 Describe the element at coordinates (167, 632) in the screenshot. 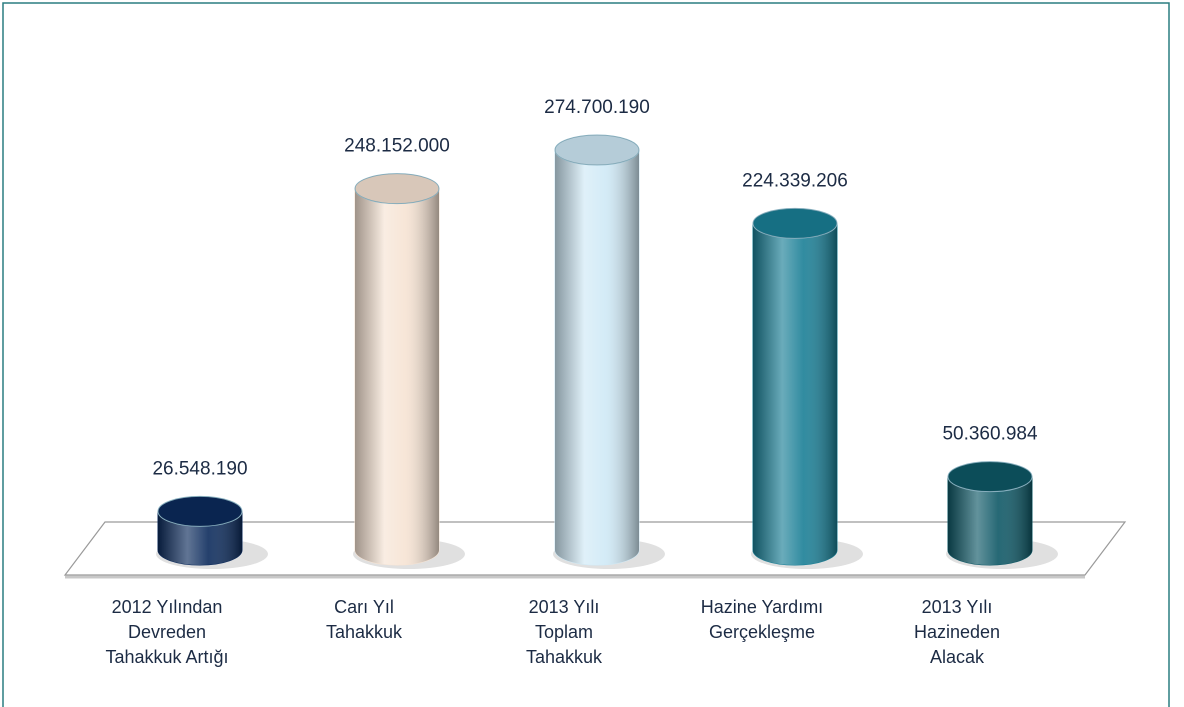

I see `x-tick-label: Devreden` at that location.